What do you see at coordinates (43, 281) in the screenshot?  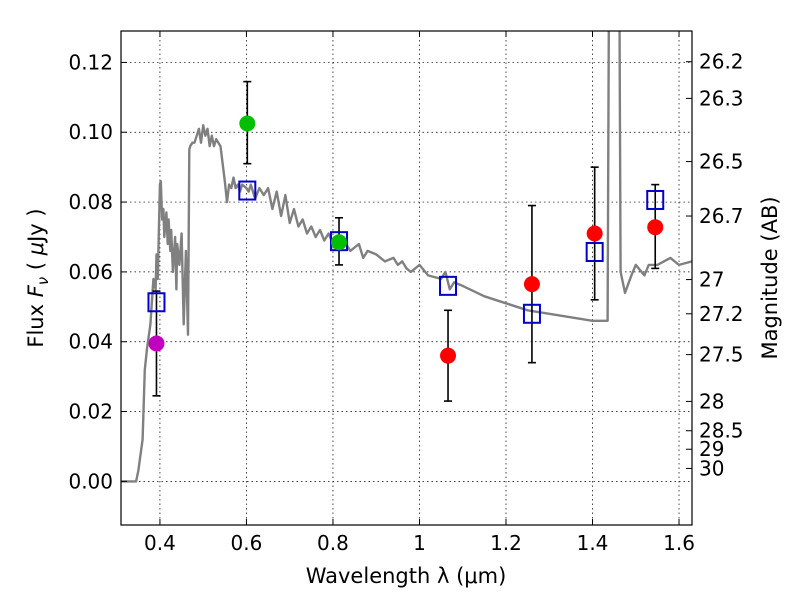 I see `y-axis-title-nu: ν` at bounding box center [43, 281].